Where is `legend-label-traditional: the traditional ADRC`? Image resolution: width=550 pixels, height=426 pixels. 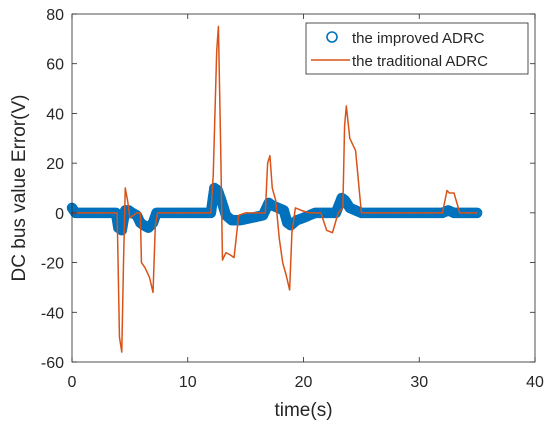 legend-label-traditional: the traditional ADRC is located at coordinates (420, 61).